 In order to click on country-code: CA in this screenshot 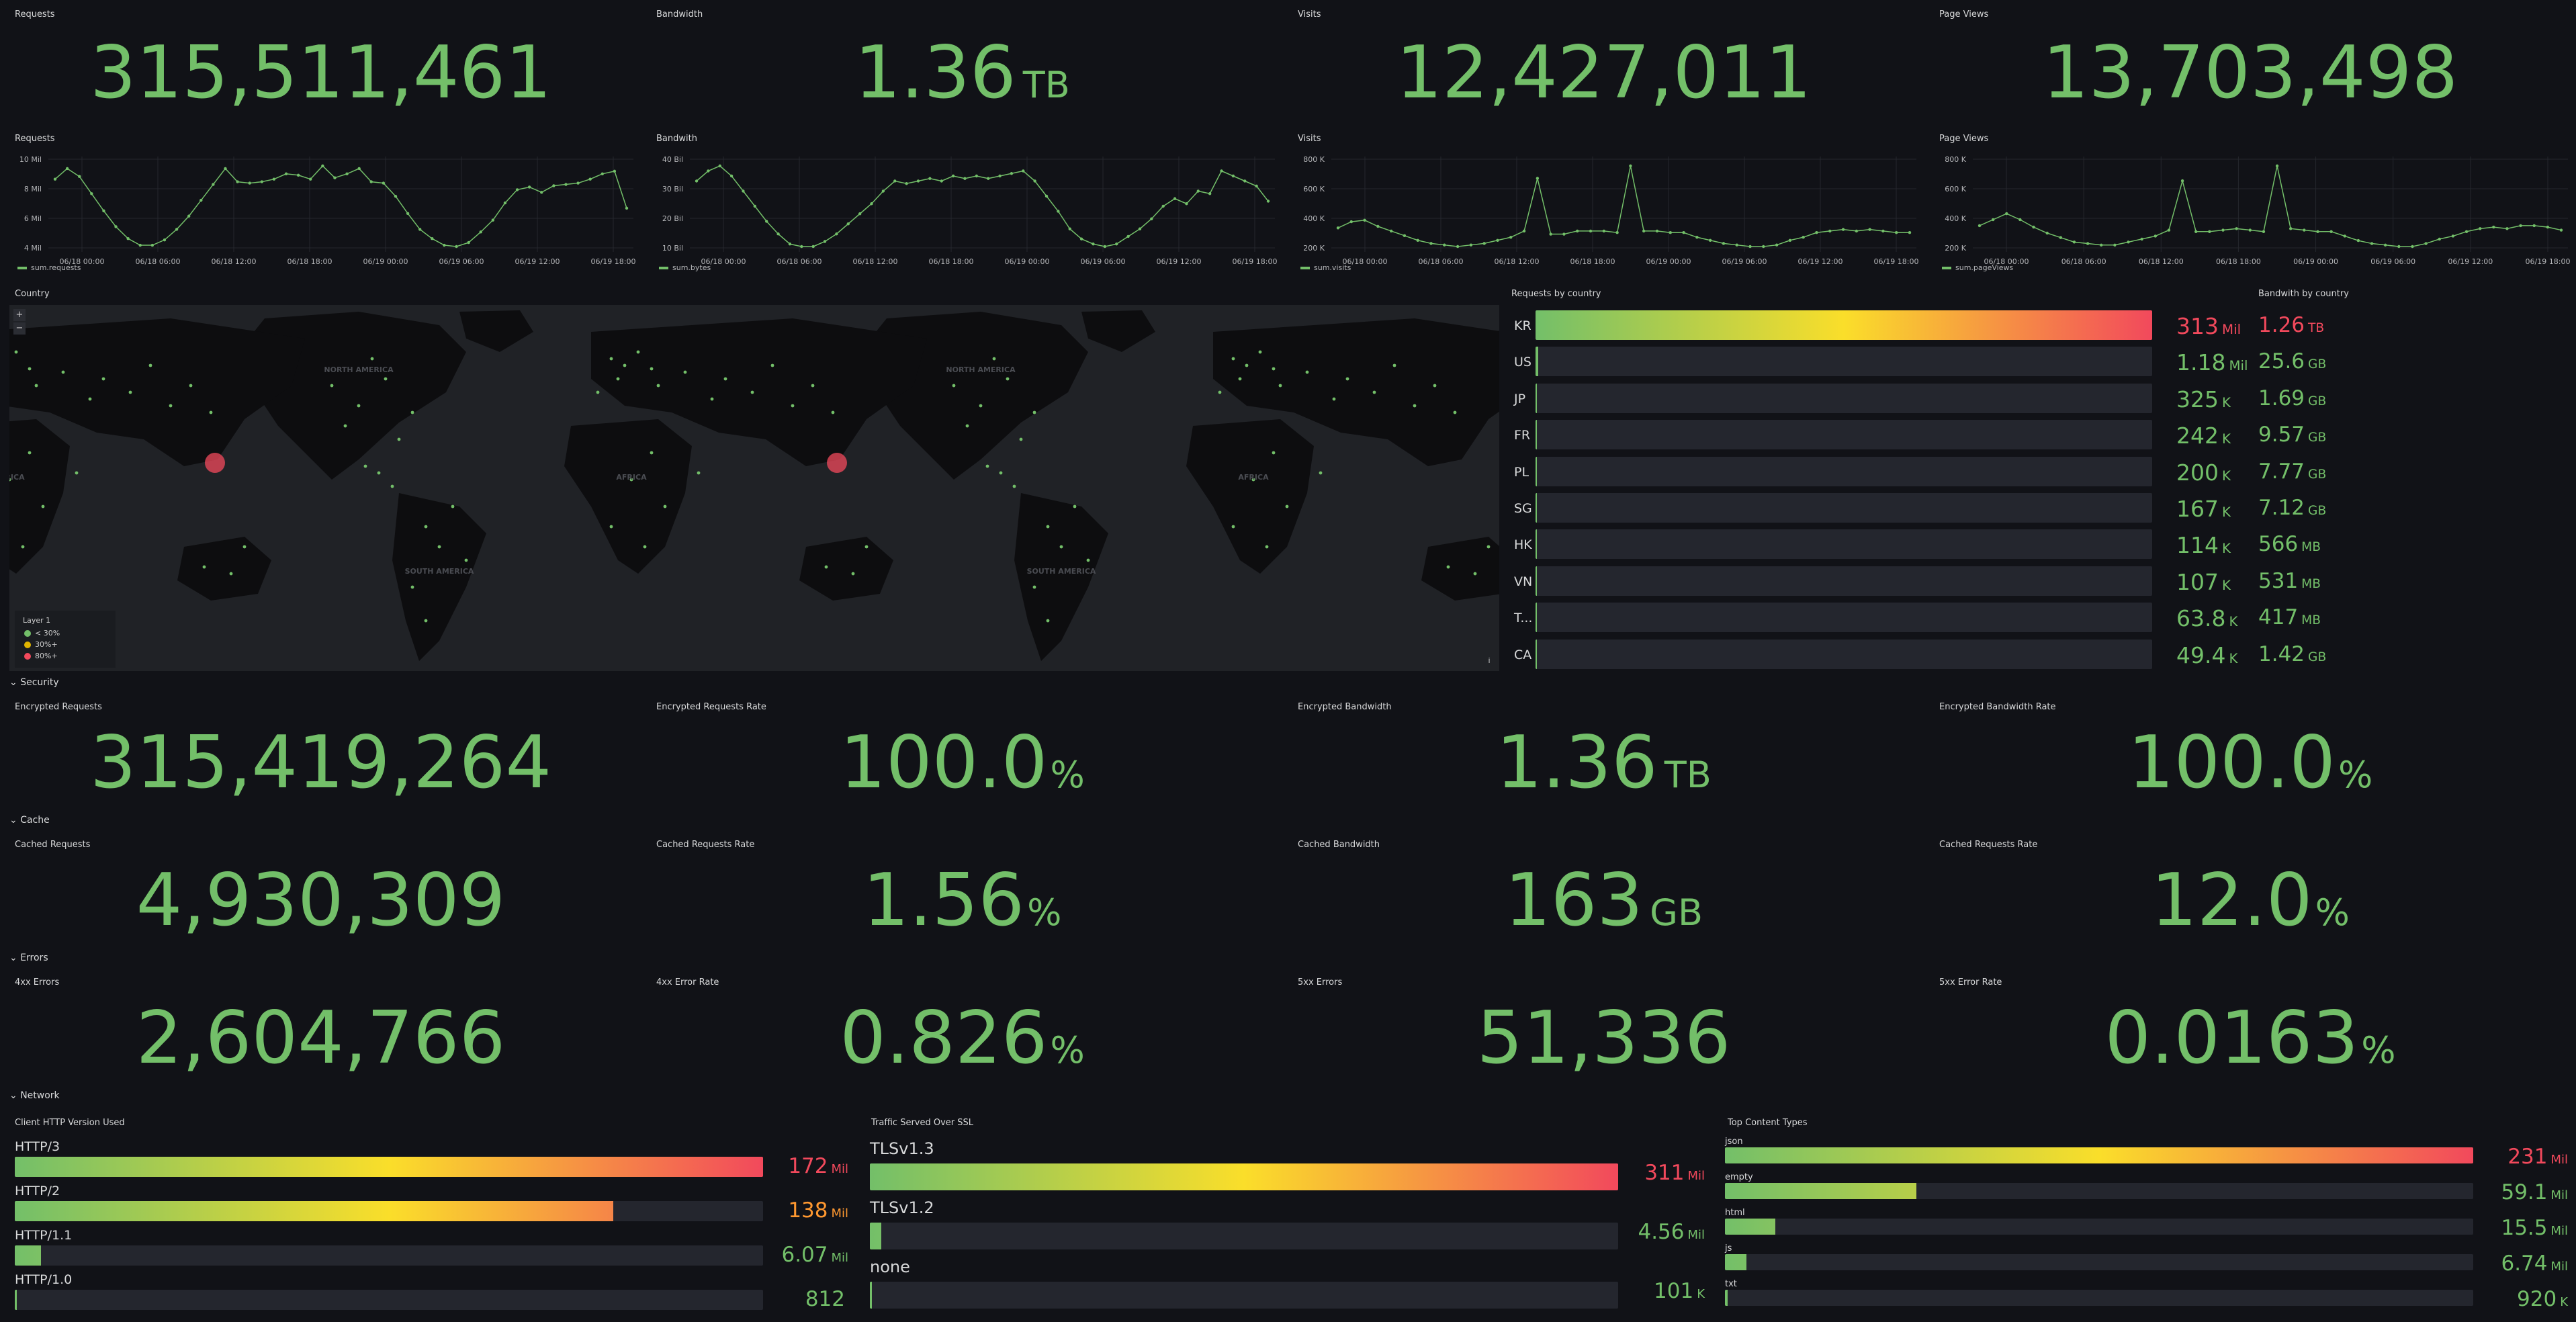, I will do `click(1523, 654)`.